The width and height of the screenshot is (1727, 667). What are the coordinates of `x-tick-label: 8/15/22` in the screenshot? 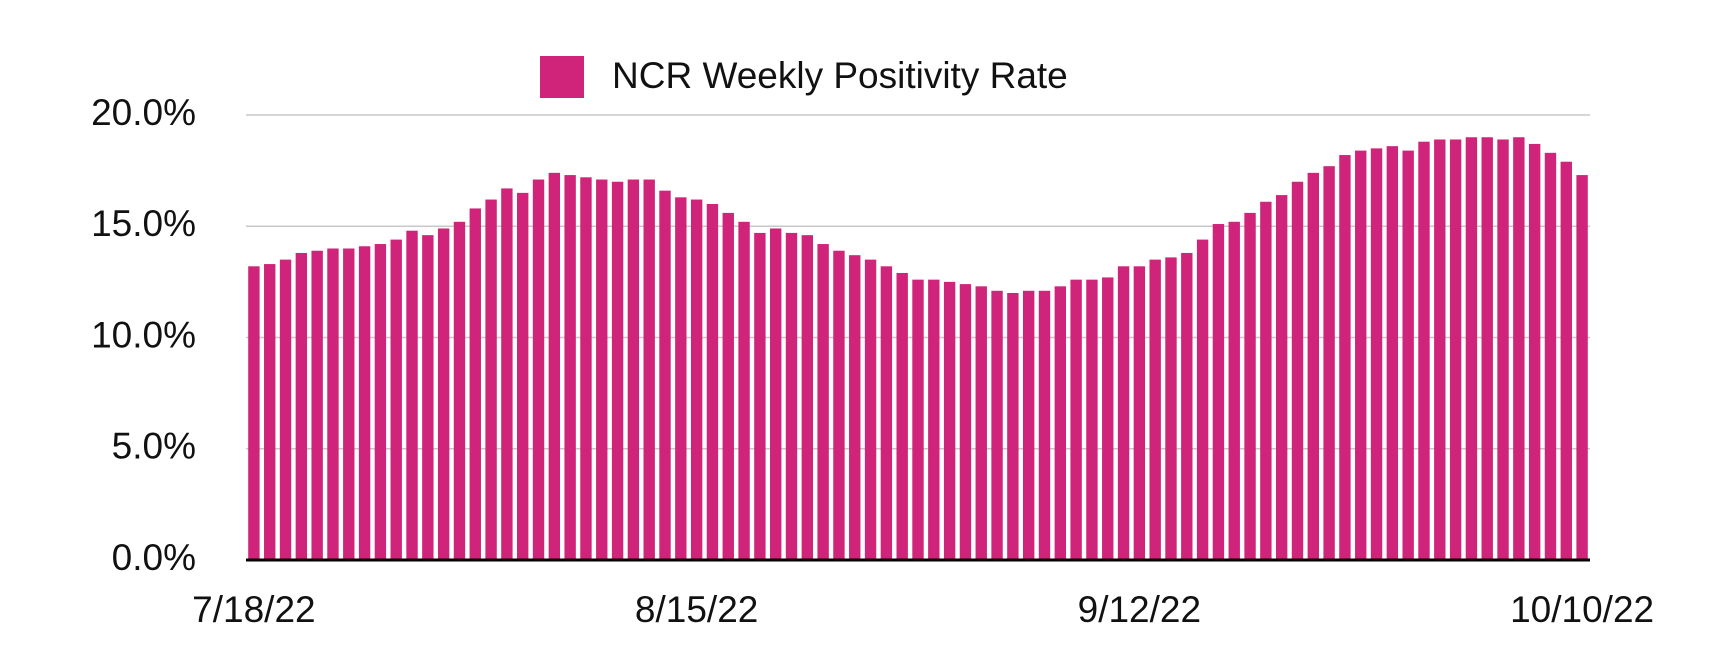 It's located at (696, 609).